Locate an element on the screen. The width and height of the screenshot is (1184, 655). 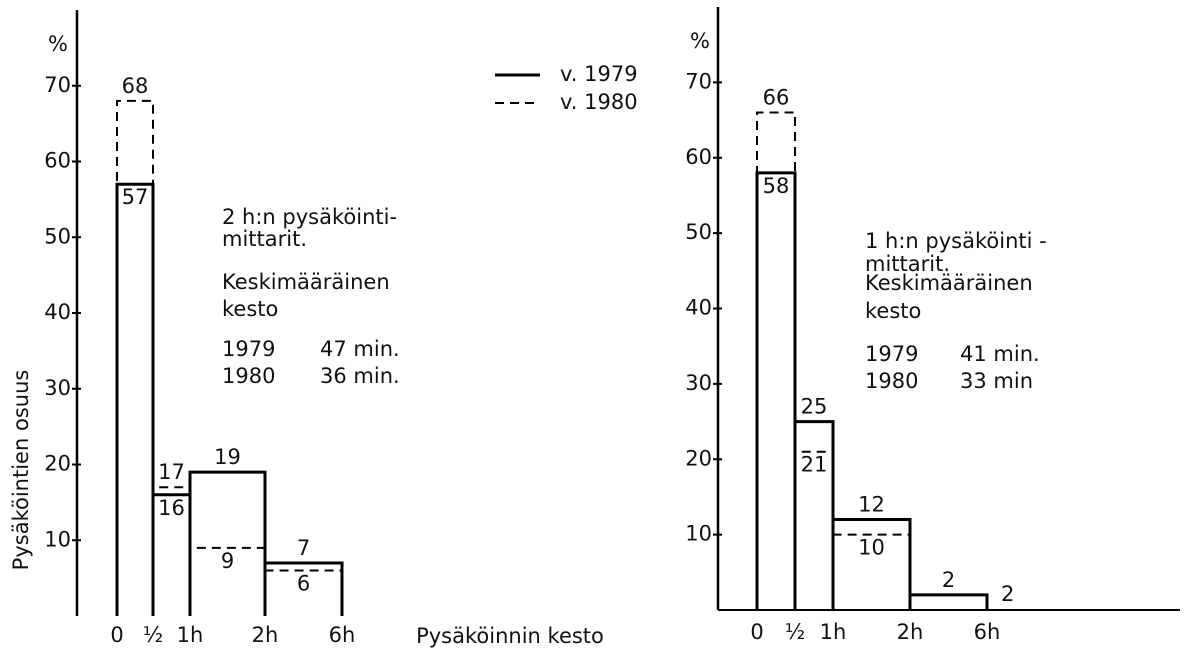
value-label: 19 is located at coordinates (227, 457).